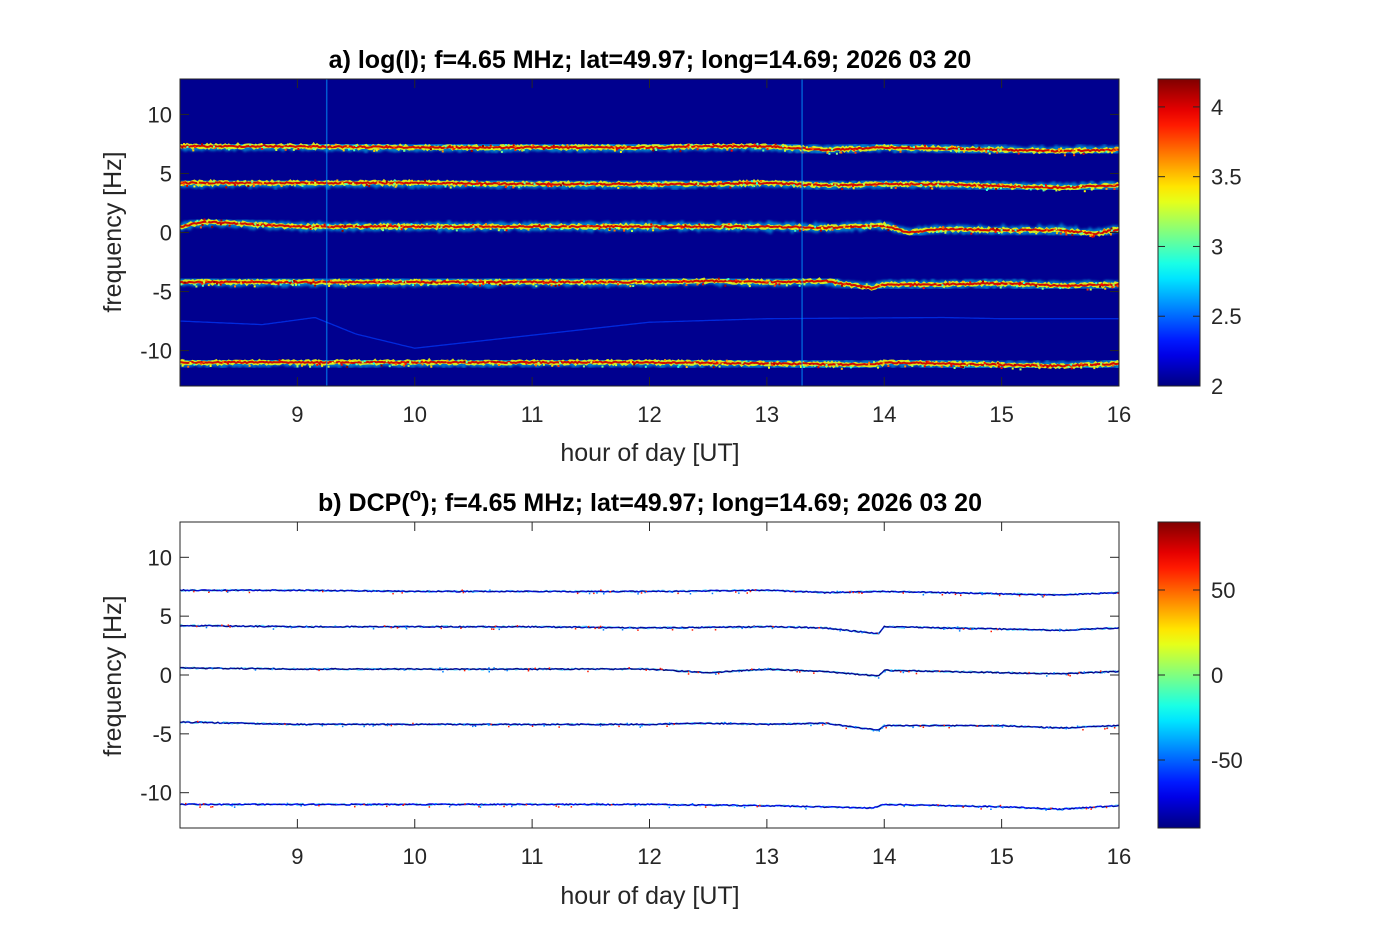 The image size is (1390, 935). What do you see at coordinates (1179, 232) in the screenshot?
I see `panel-a-colorbar` at bounding box center [1179, 232].